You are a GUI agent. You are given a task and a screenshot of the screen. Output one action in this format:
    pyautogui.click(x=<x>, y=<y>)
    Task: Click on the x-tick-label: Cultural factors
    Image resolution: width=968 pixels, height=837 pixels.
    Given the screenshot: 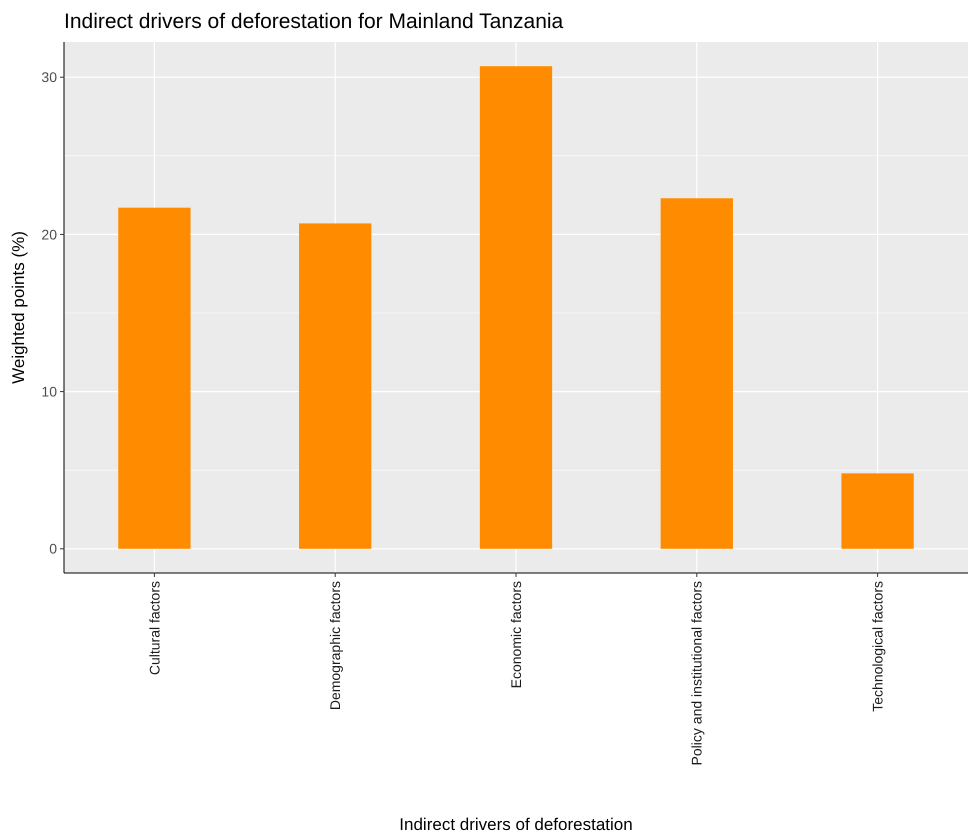 What is the action you would take?
    pyautogui.click(x=154, y=628)
    